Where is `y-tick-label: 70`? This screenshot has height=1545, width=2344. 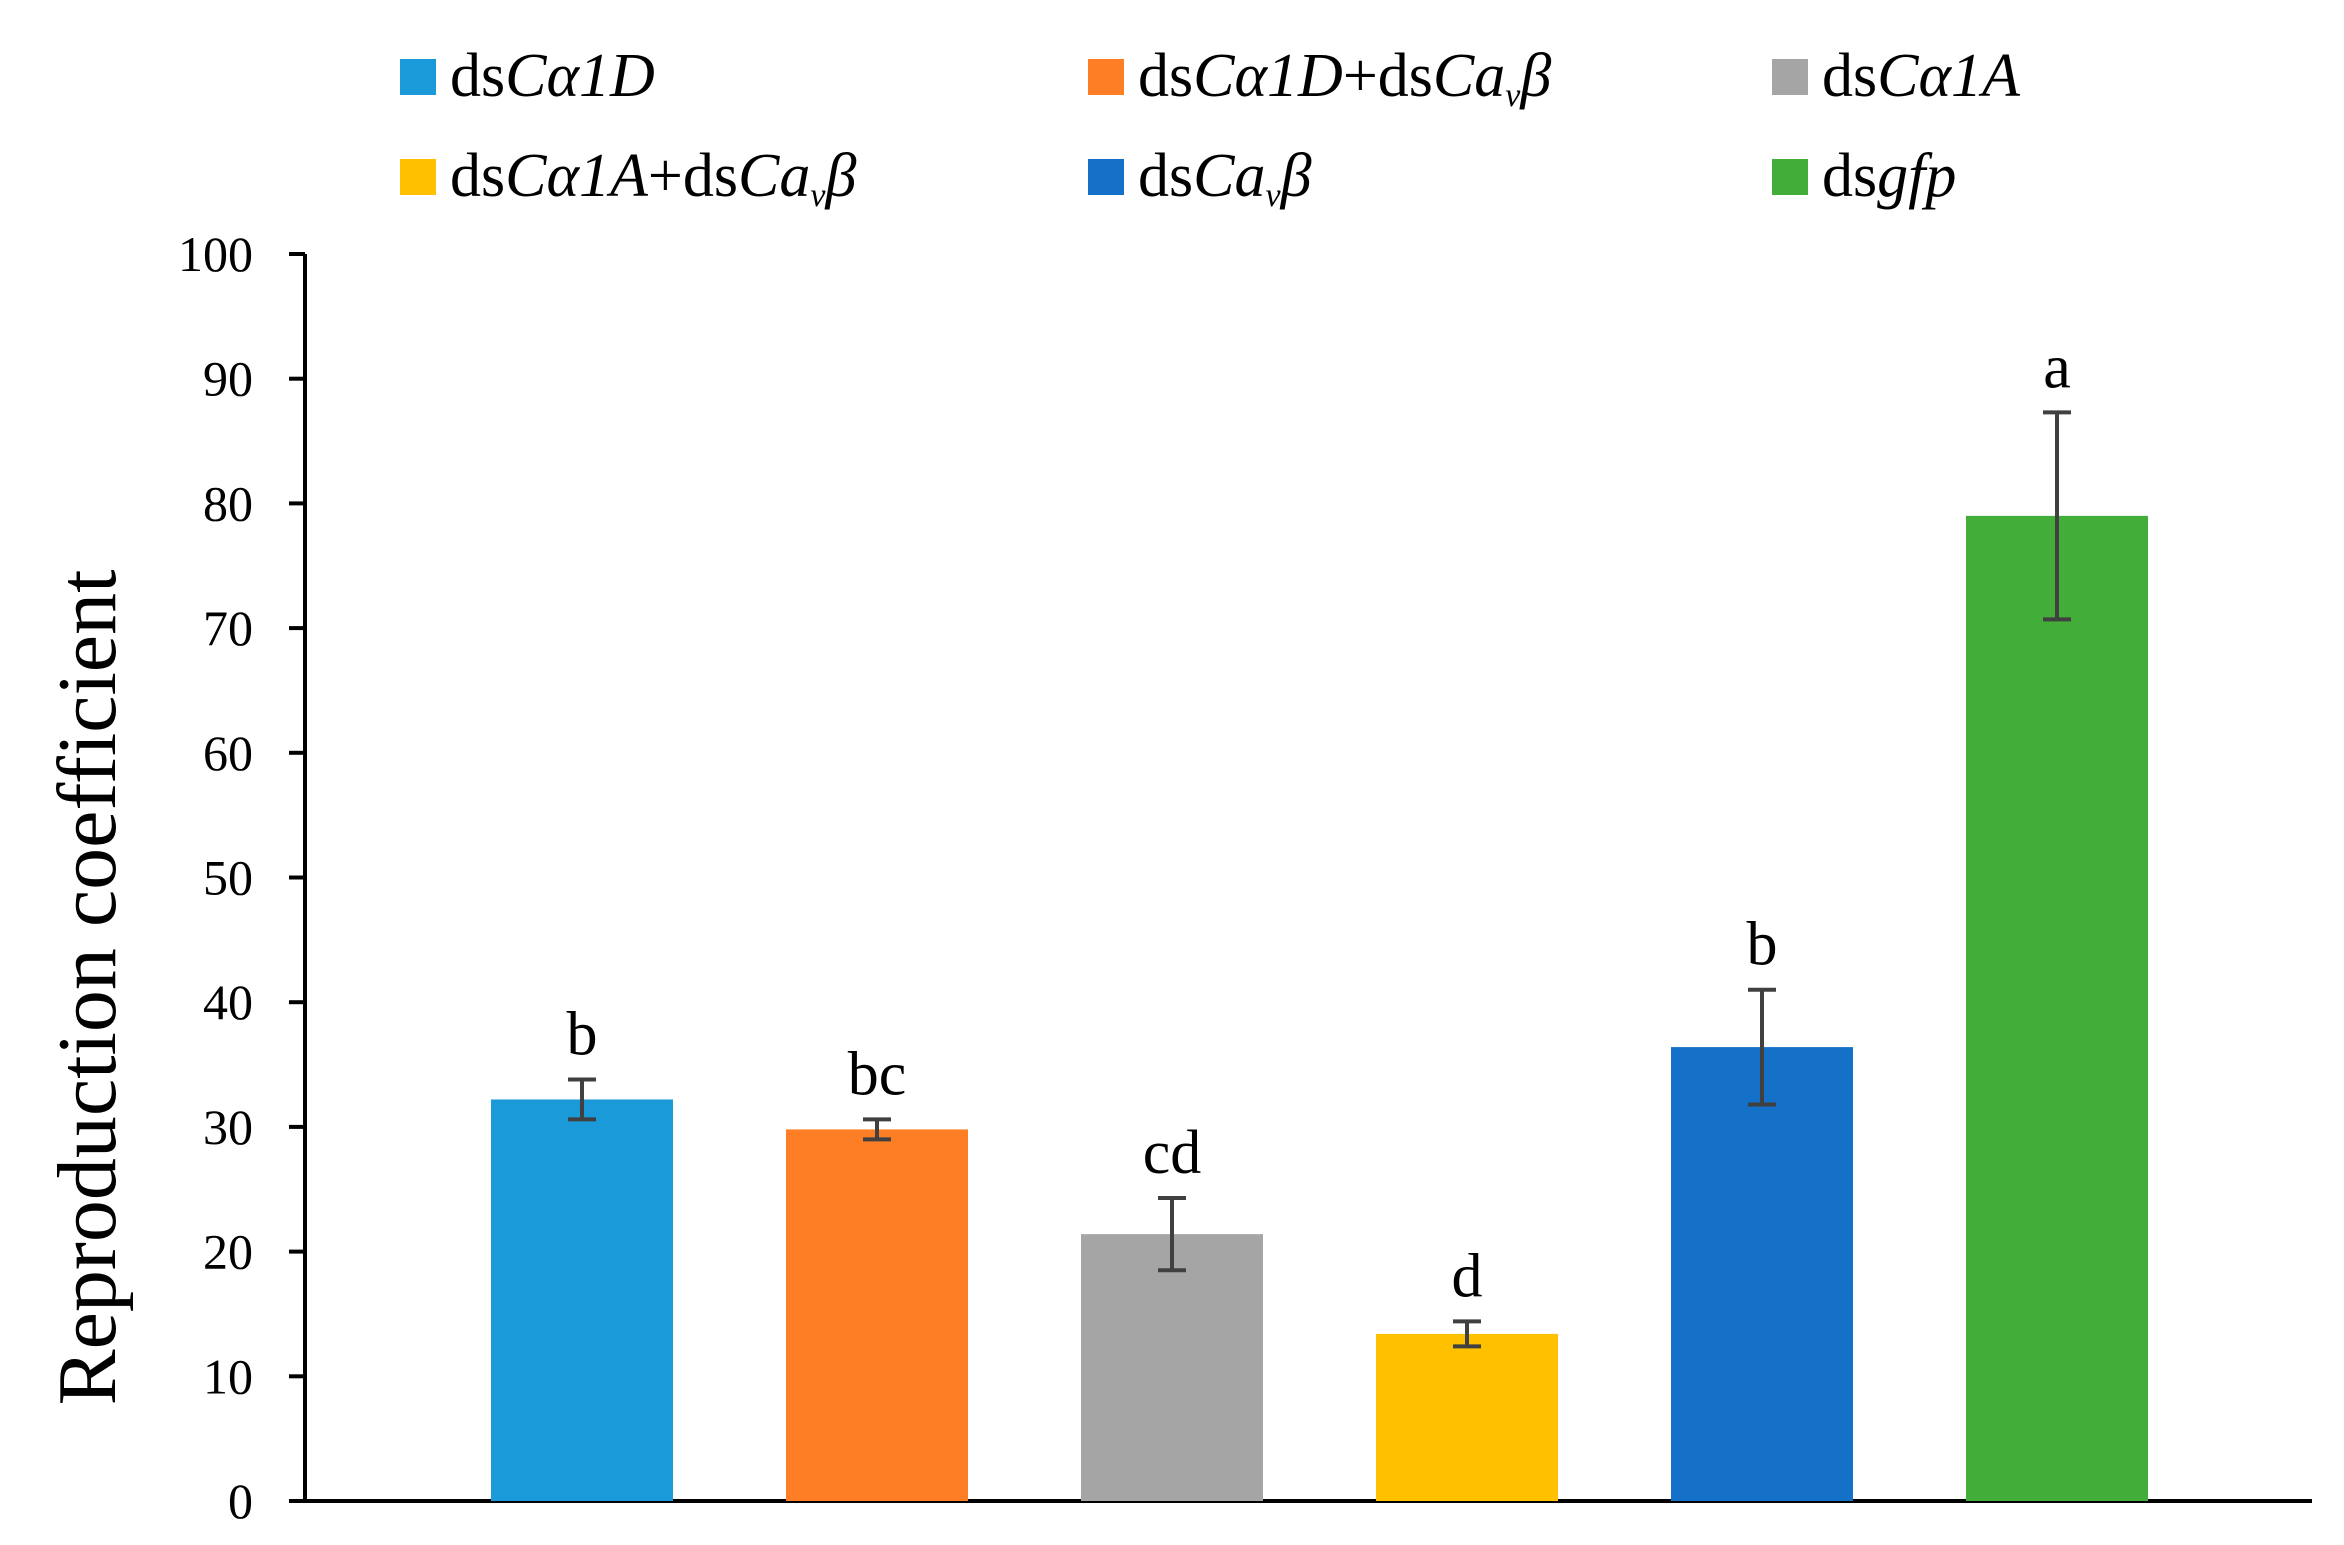
y-tick-label: 70 is located at coordinates (228, 628).